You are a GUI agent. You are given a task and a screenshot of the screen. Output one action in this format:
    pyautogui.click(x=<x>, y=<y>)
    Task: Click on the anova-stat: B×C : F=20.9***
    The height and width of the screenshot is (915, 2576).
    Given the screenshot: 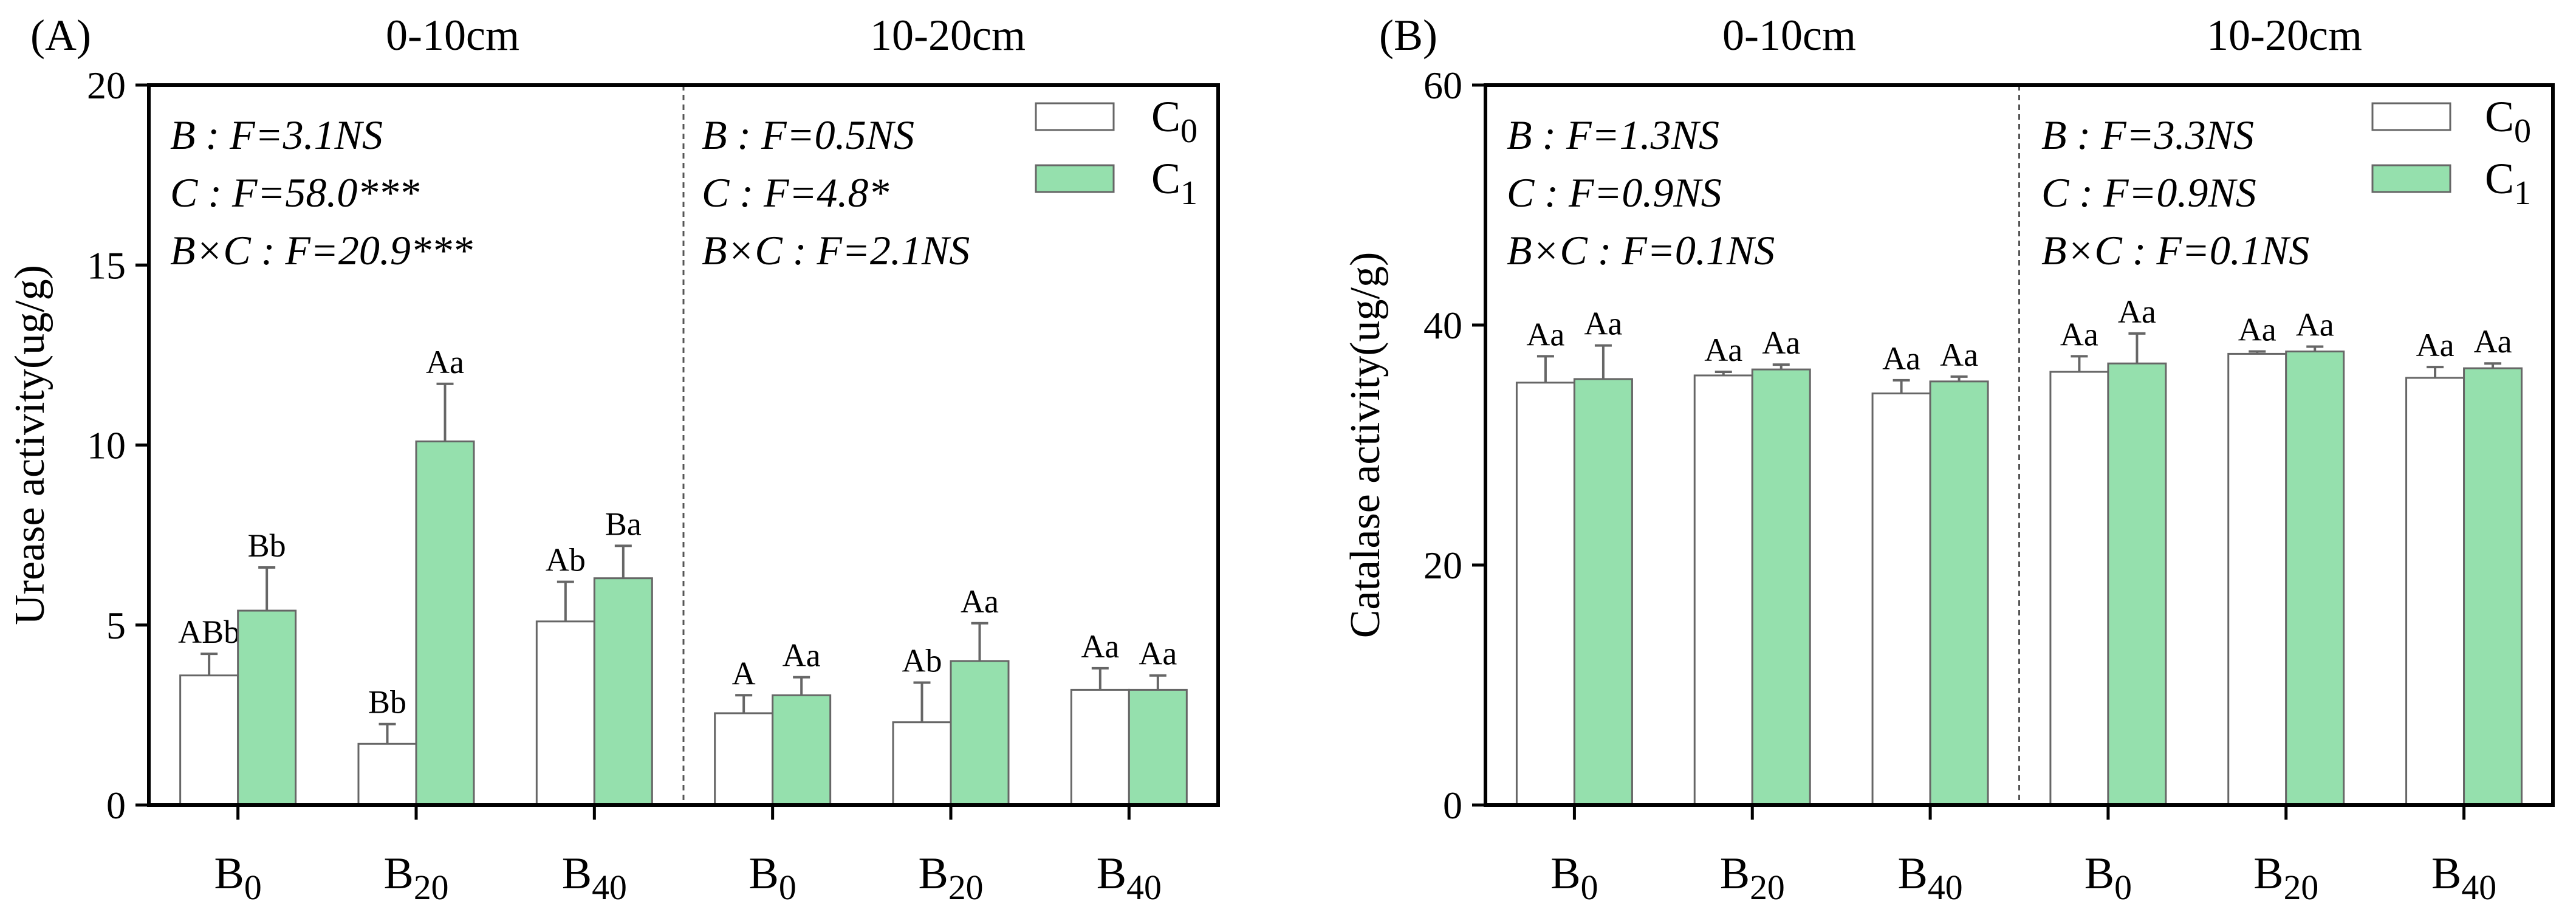 What is the action you would take?
    pyautogui.click(x=322, y=250)
    